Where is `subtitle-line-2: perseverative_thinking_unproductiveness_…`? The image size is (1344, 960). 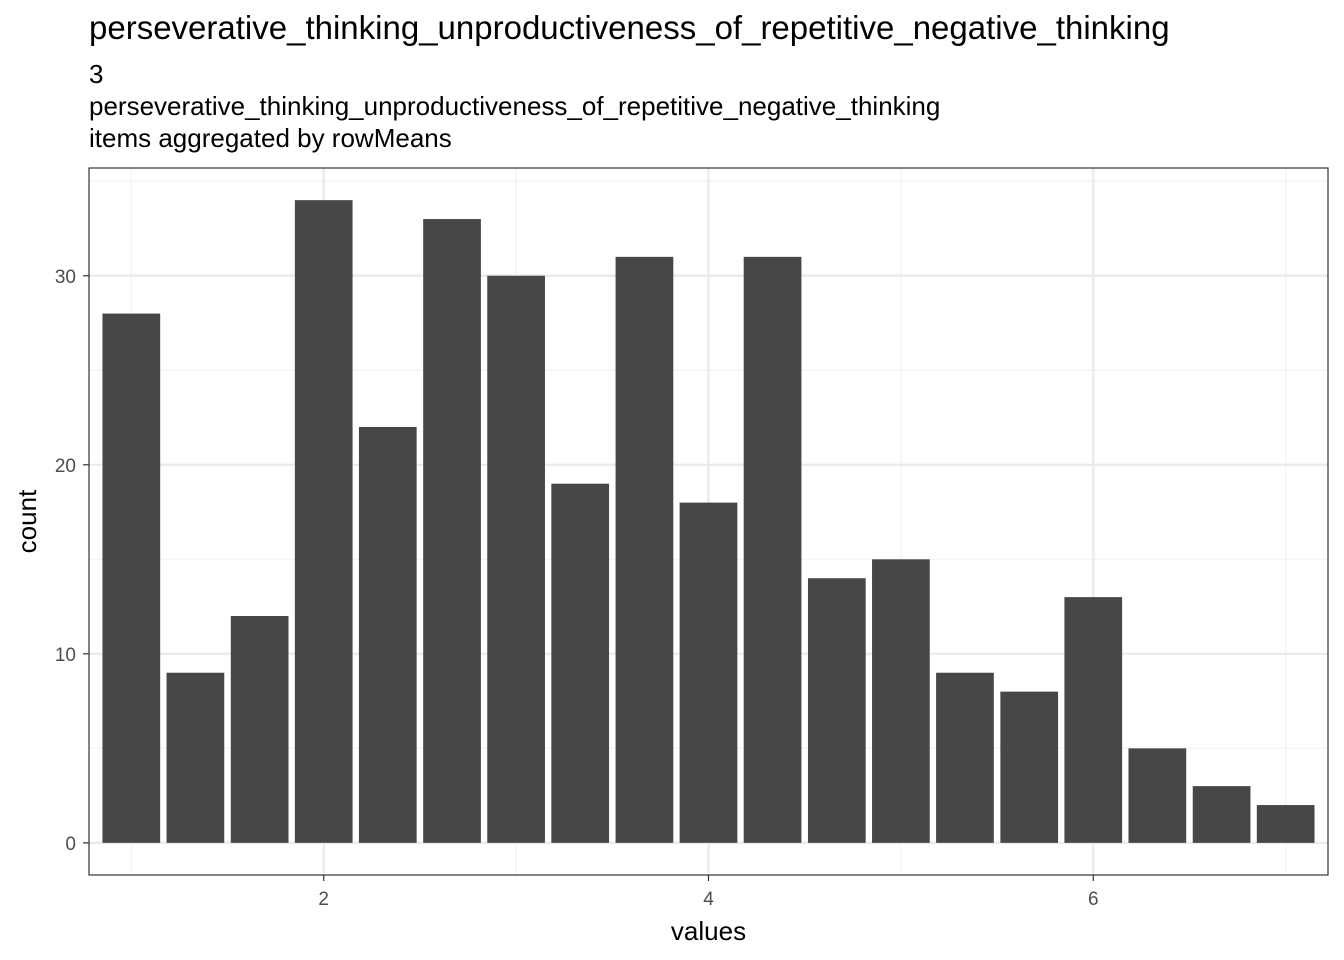
subtitle-line-2: perseverative_thinking_unproductiveness_… is located at coordinates (515, 106).